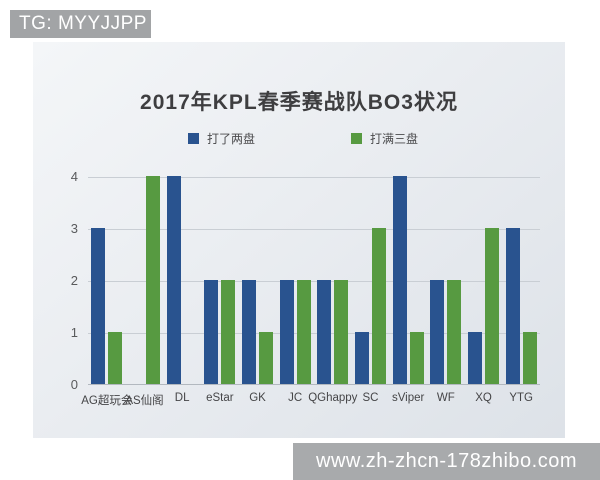  I want to click on tg-banner: TG: MYYJJPP, so click(80, 24).